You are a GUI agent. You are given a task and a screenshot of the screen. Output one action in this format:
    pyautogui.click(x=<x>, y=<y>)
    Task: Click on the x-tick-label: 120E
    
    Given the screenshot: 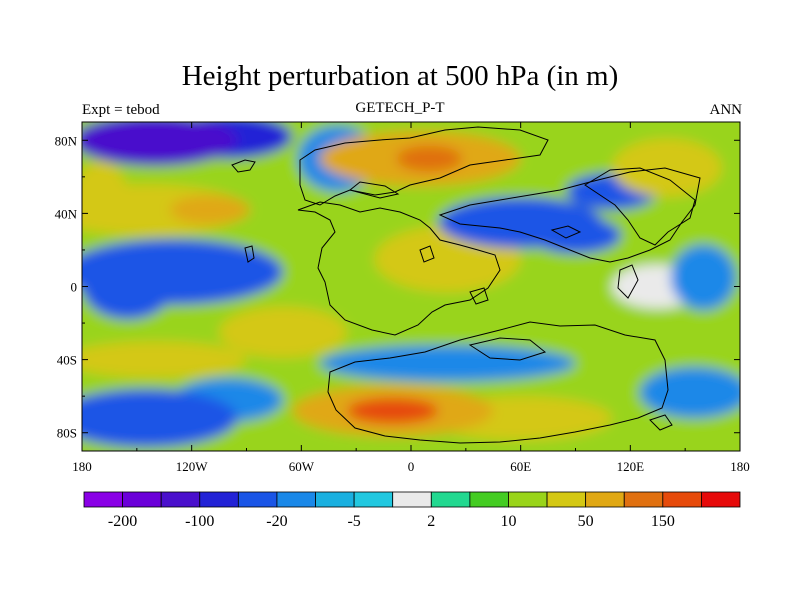 What is the action you would take?
    pyautogui.click(x=631, y=466)
    